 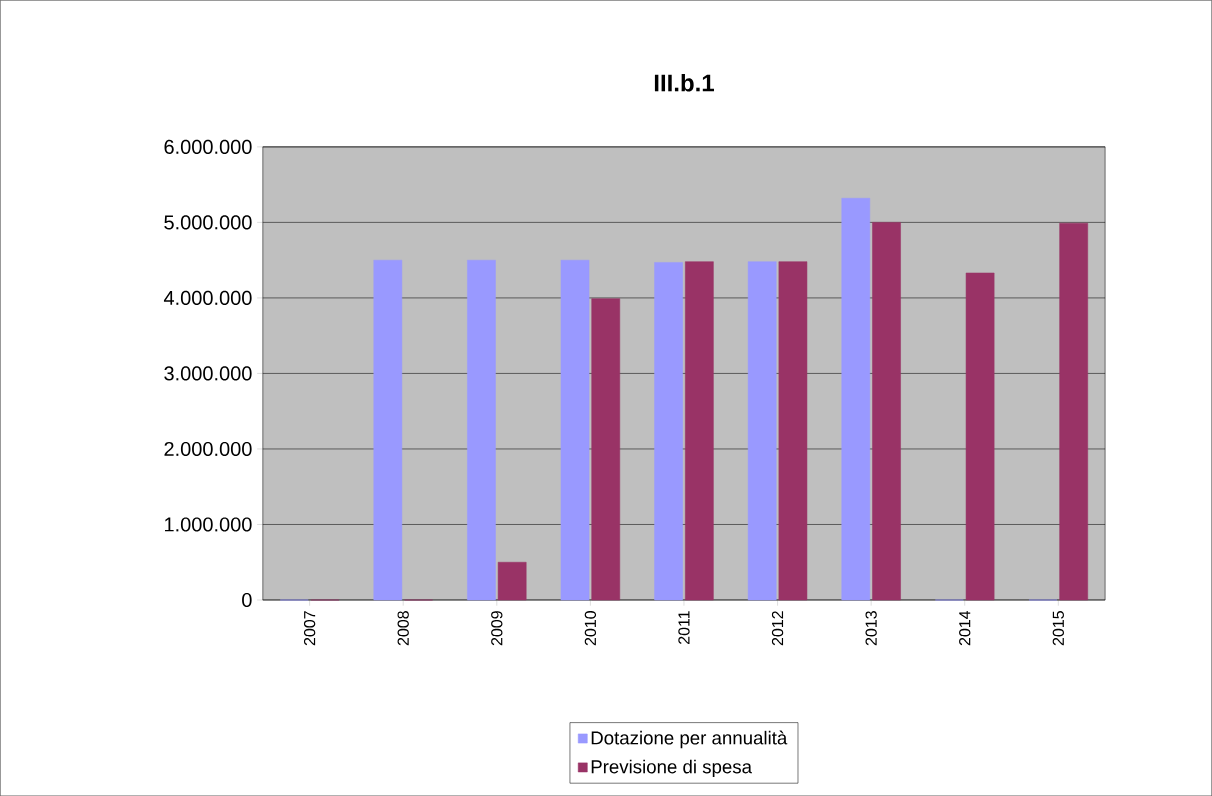 What do you see at coordinates (590, 628) in the screenshot?
I see `x-tick-label: 2010` at bounding box center [590, 628].